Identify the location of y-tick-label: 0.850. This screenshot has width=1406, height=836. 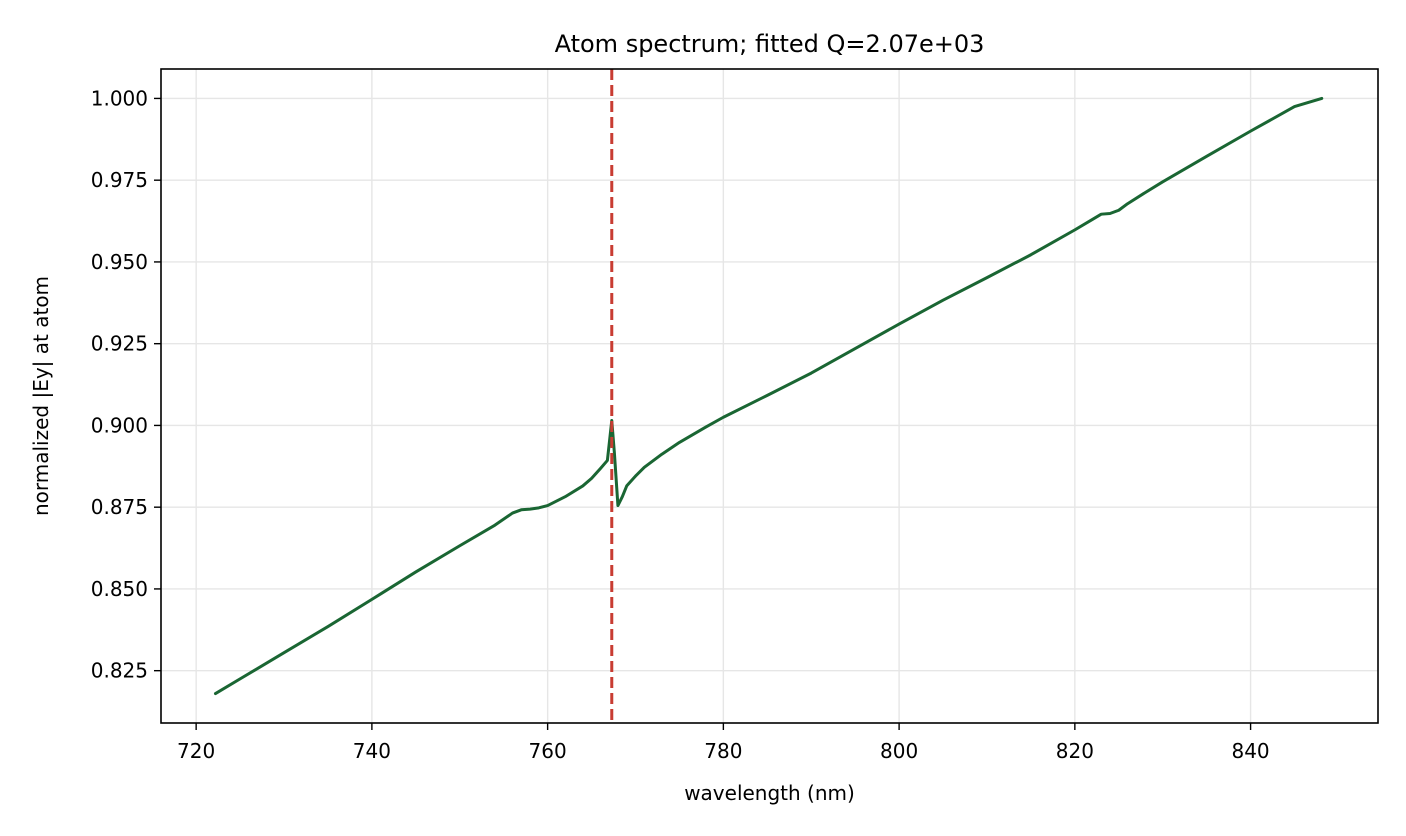
(119, 589).